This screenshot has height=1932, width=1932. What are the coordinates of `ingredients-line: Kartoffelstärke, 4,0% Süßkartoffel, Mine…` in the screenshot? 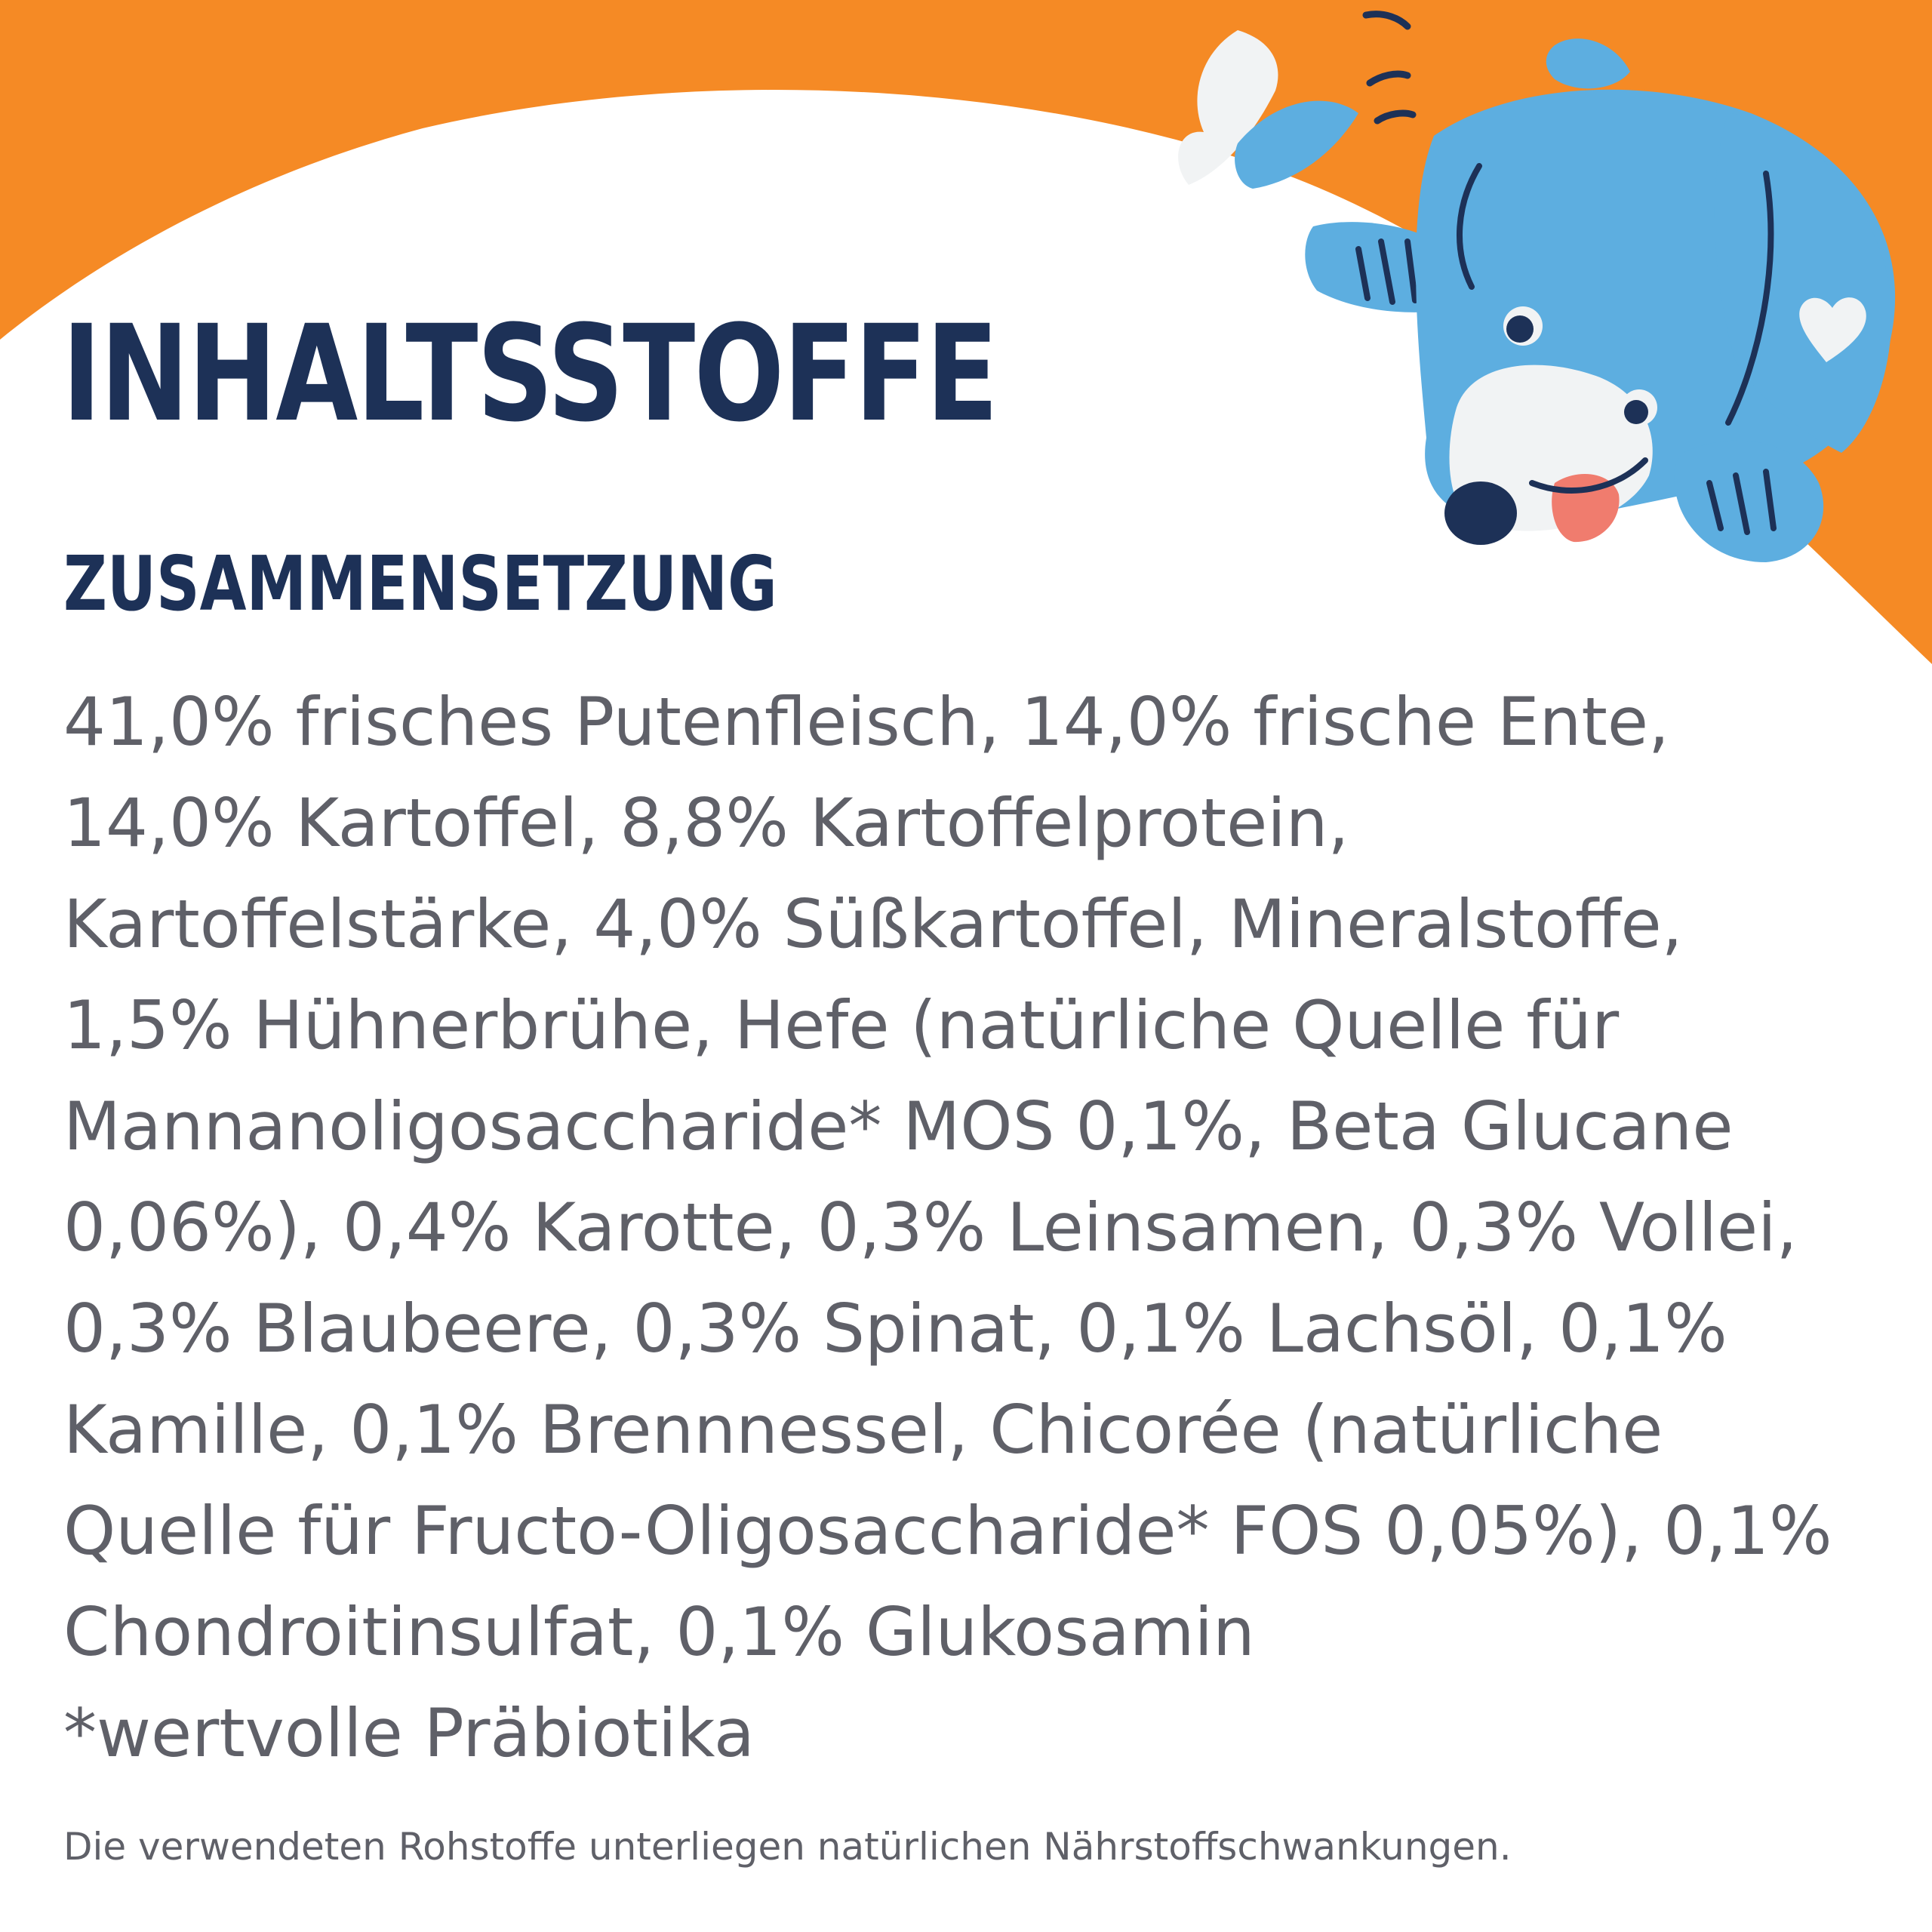 It's located at (873, 924).